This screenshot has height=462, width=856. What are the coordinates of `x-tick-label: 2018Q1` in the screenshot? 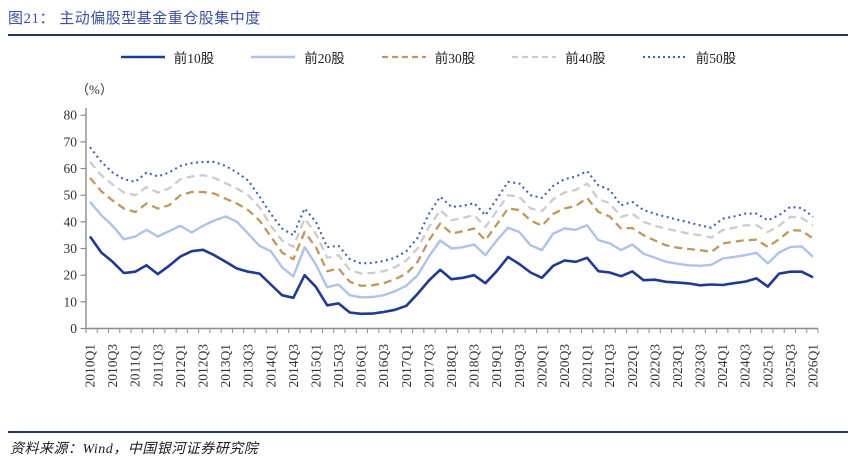 It's located at (451, 366).